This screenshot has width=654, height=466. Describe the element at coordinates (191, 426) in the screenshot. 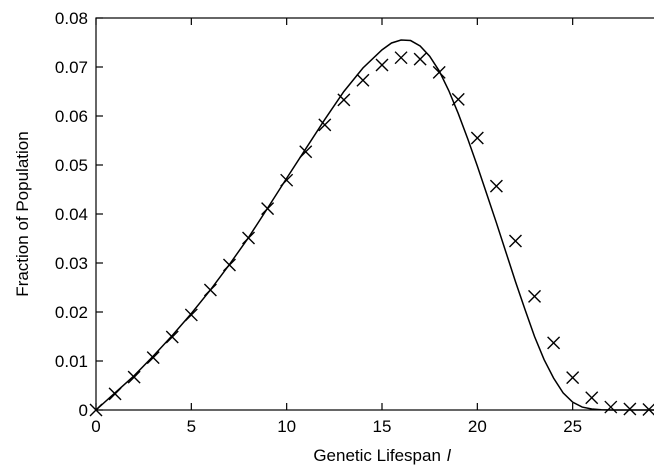

I see `x-tick-label: 5` at that location.